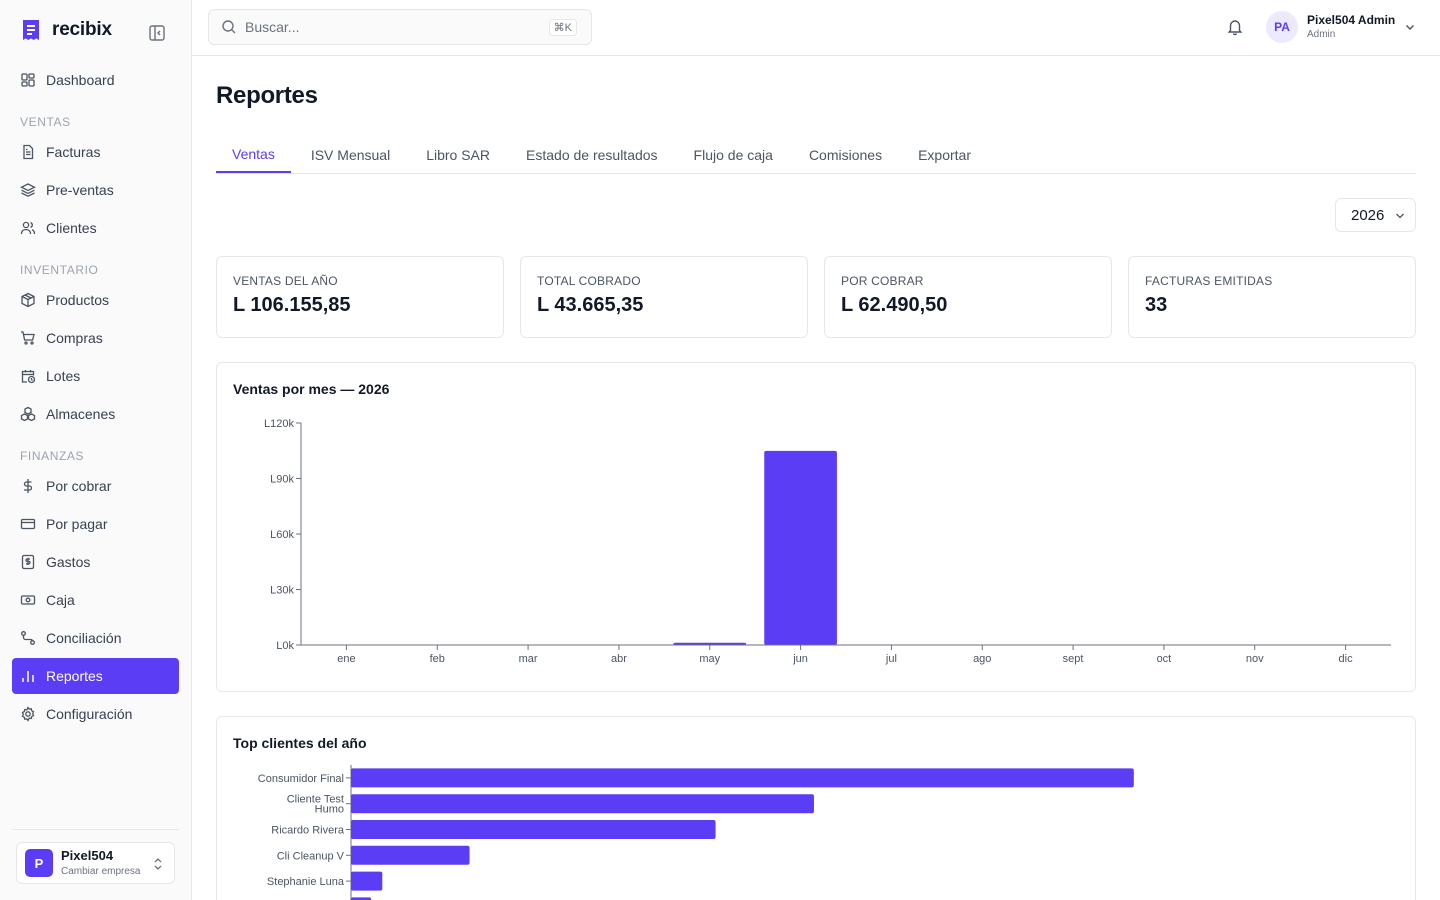 Image resolution: width=1440 pixels, height=900 pixels. Describe the element at coordinates (59, 270) in the screenshot. I see `sidebar-section-inventario: INVENTARIO` at that location.